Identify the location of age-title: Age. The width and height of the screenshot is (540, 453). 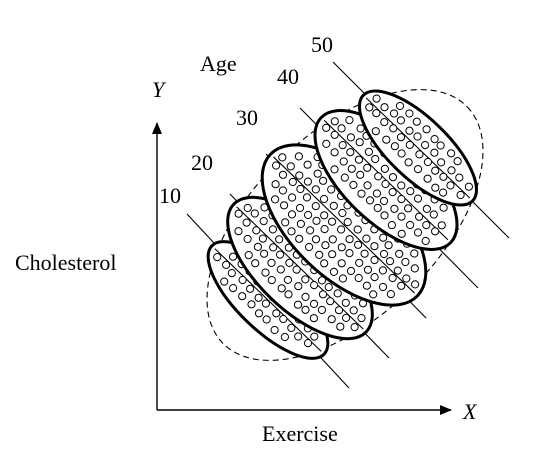
(218, 63).